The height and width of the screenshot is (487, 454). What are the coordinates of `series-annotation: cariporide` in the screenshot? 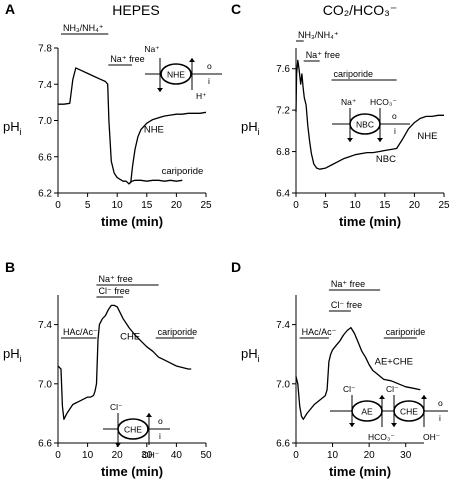 It's located at (183, 171).